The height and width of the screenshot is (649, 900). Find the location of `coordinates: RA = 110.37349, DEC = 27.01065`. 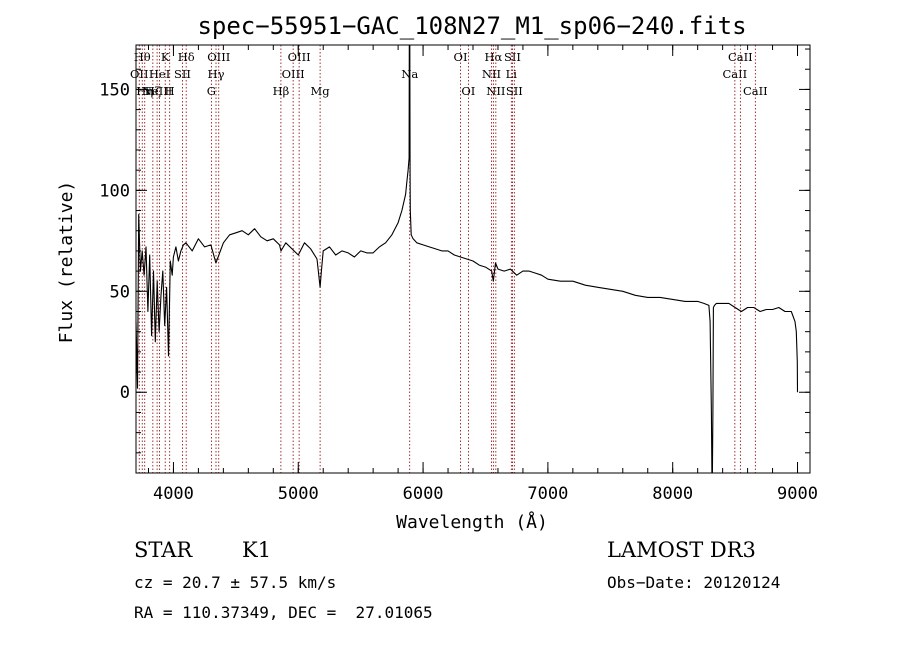

coordinates: RA = 110.37349, DEC = 27.01065 is located at coordinates (283, 612).